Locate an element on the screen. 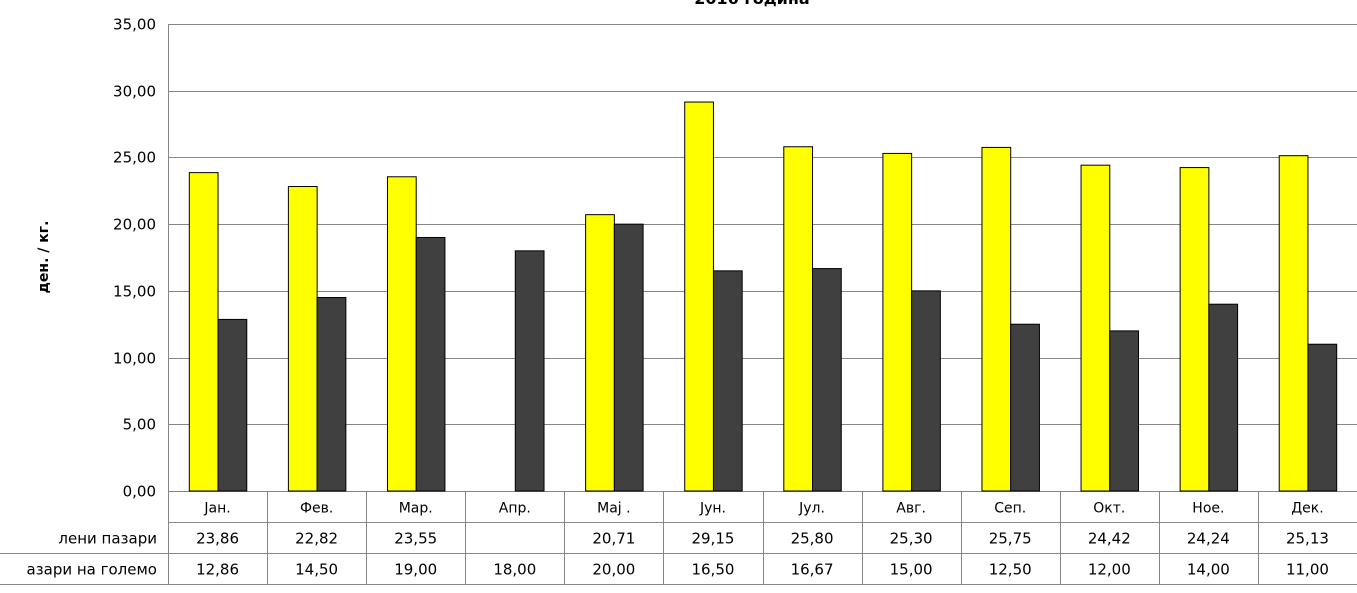 This screenshot has height=593, width=1357. x-tick-label: Јул. is located at coordinates (811, 509).